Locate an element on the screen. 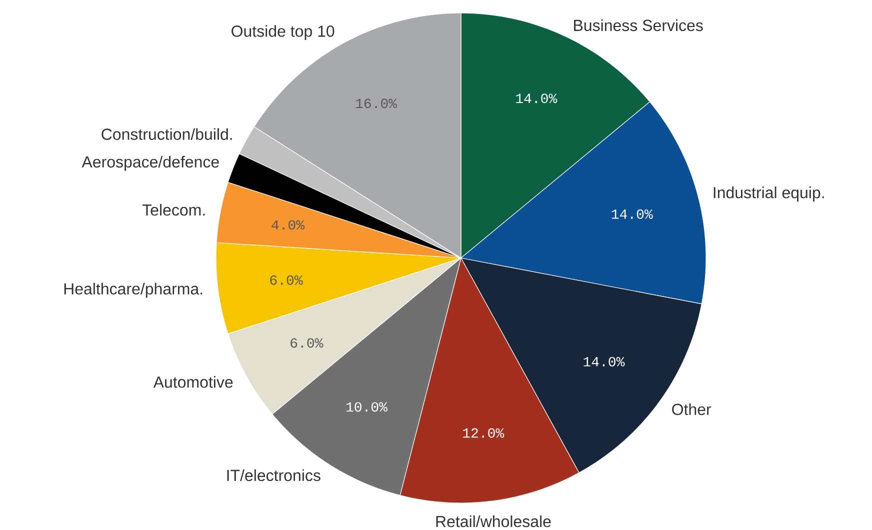 The height and width of the screenshot is (530, 872). slice-label: Business Services is located at coordinates (638, 25).